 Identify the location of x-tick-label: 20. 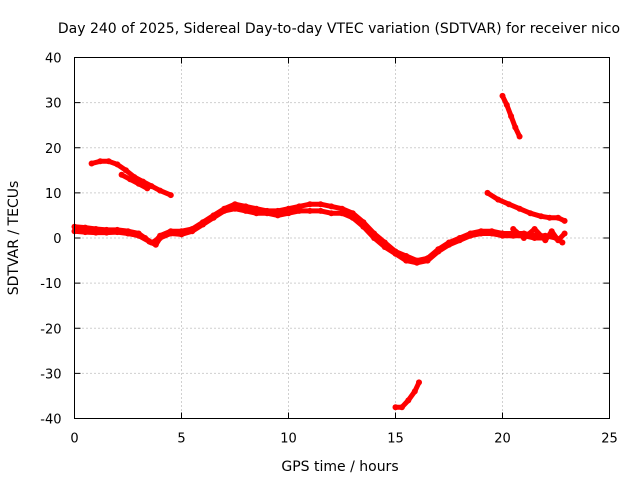
(502, 439).